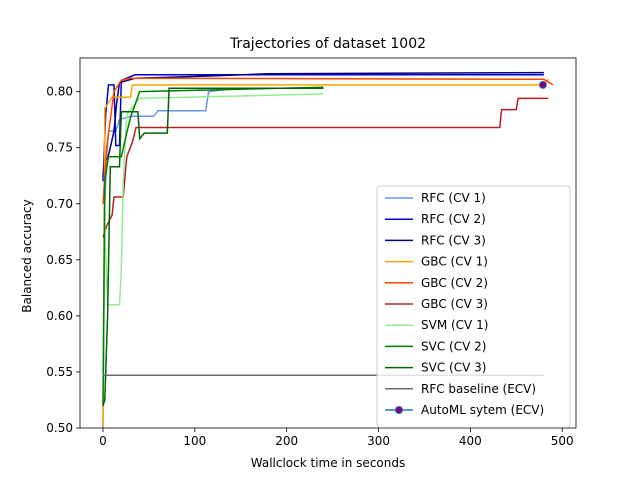 Image resolution: width=640 pixels, height=480 pixels. Describe the element at coordinates (59, 316) in the screenshot. I see `y-tick-label-2: 0.60` at that location.